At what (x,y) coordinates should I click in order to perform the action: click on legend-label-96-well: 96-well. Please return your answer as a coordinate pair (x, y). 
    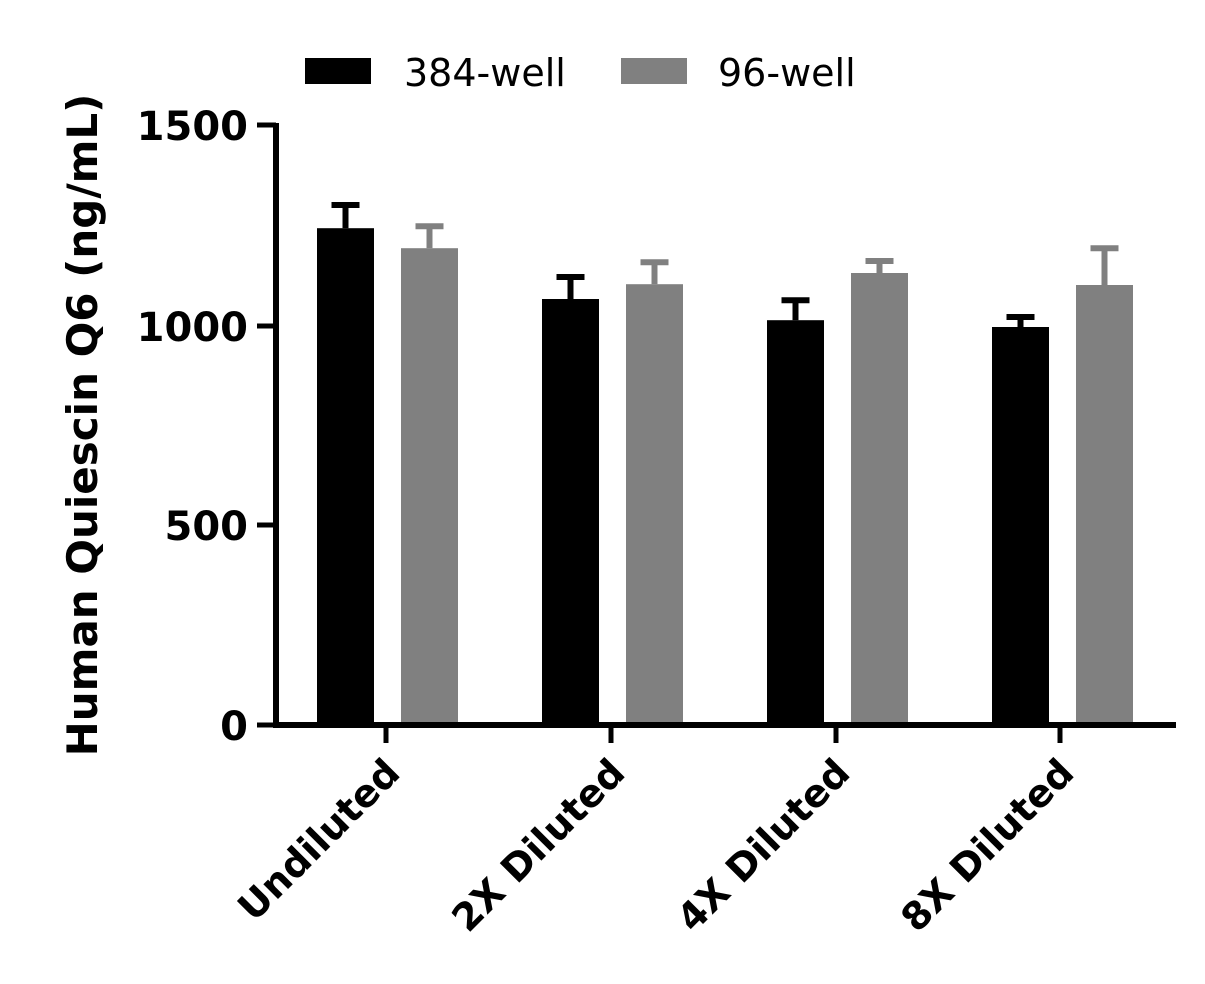
    Looking at the image, I should click on (787, 73).